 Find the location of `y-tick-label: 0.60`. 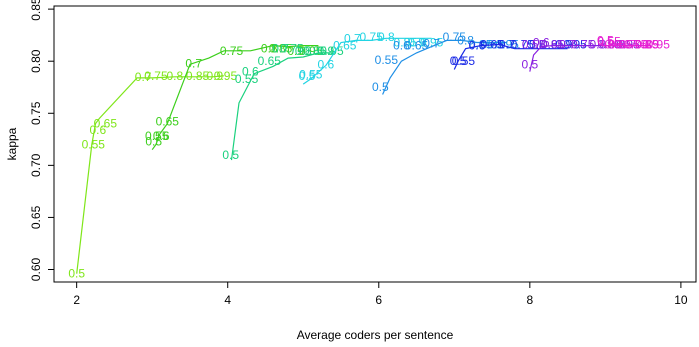

y-tick-label: 0.60 is located at coordinates (36, 269).